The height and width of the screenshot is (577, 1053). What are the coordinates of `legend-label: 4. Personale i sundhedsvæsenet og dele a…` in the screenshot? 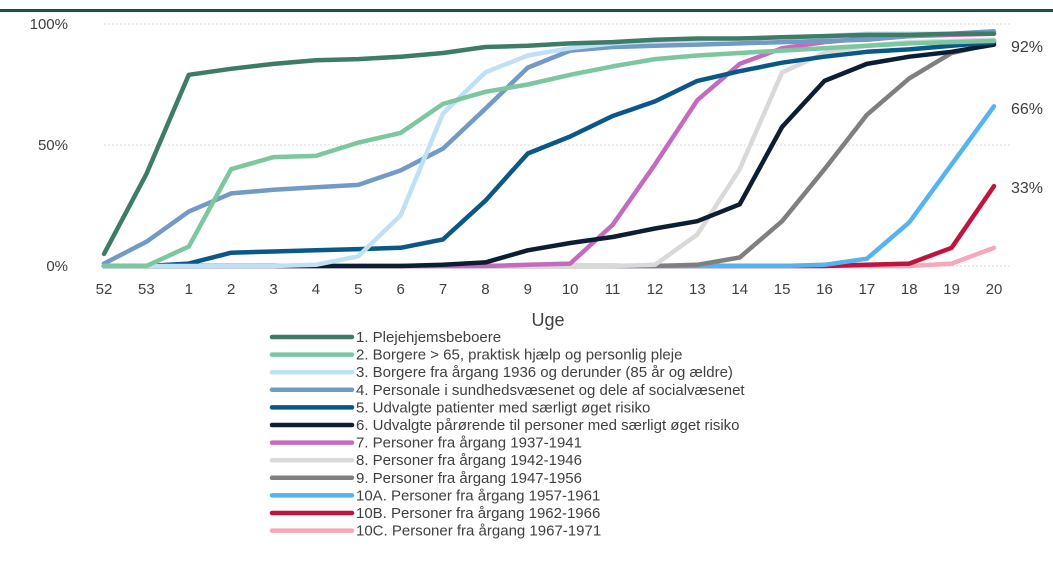 It's located at (550, 390).